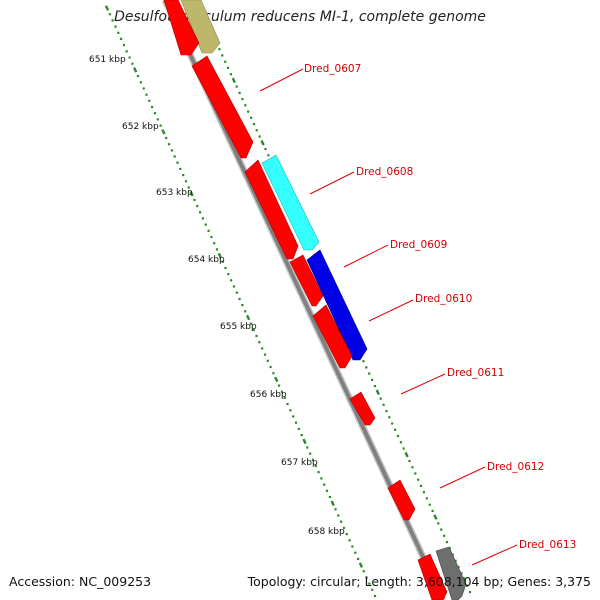 The image size is (600, 600). Describe the element at coordinates (384, 172) in the screenshot. I see `gene-label-dred-0608: Dred_0608` at that location.